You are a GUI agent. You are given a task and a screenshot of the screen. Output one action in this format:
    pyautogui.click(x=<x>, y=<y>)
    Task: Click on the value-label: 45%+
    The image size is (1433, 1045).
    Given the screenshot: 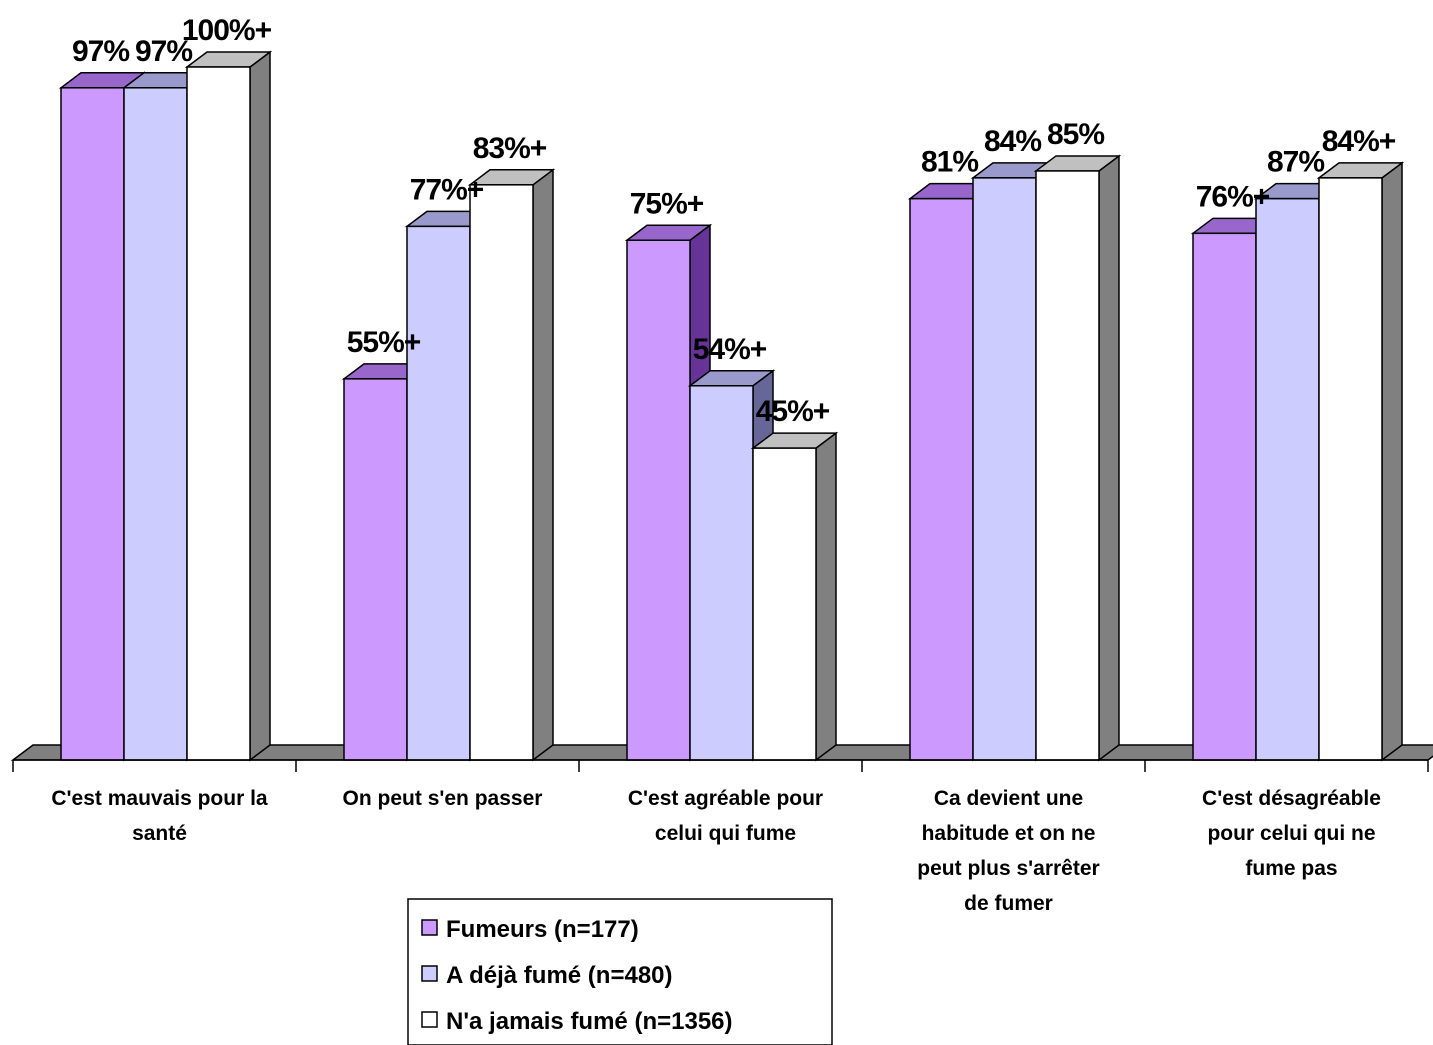 What is the action you would take?
    pyautogui.click(x=793, y=411)
    